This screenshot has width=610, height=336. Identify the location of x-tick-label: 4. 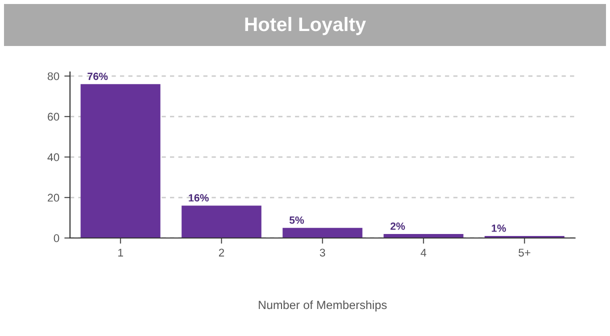
(423, 252).